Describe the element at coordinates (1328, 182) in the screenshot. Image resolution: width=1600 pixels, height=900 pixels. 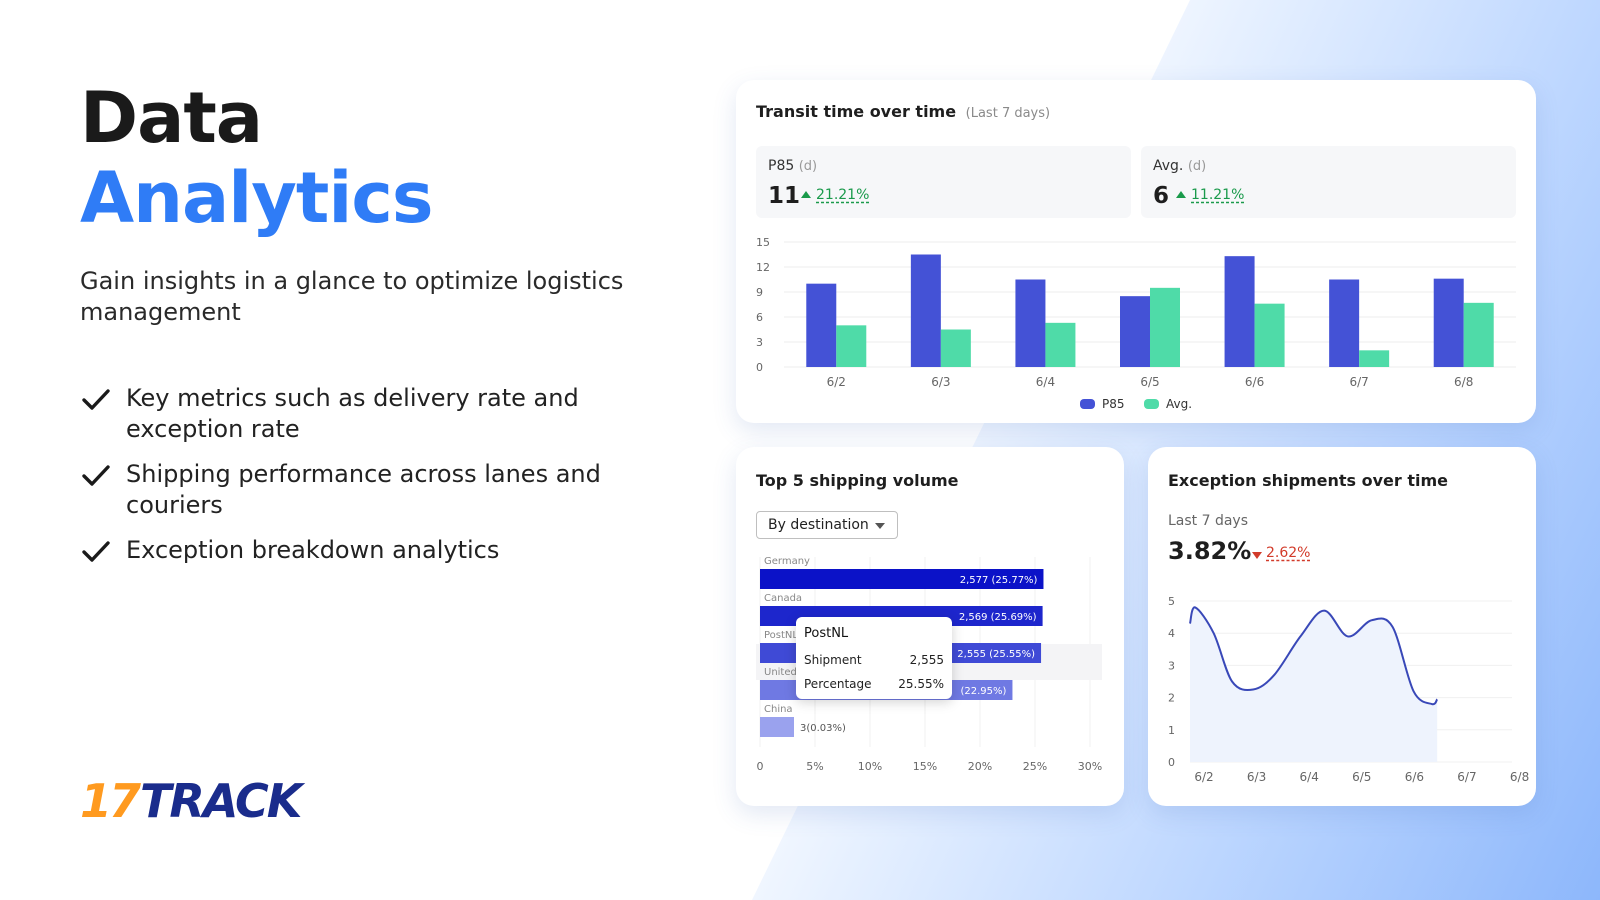
I see `stat-avg: Avg. (d) 6 11.21%` at that location.